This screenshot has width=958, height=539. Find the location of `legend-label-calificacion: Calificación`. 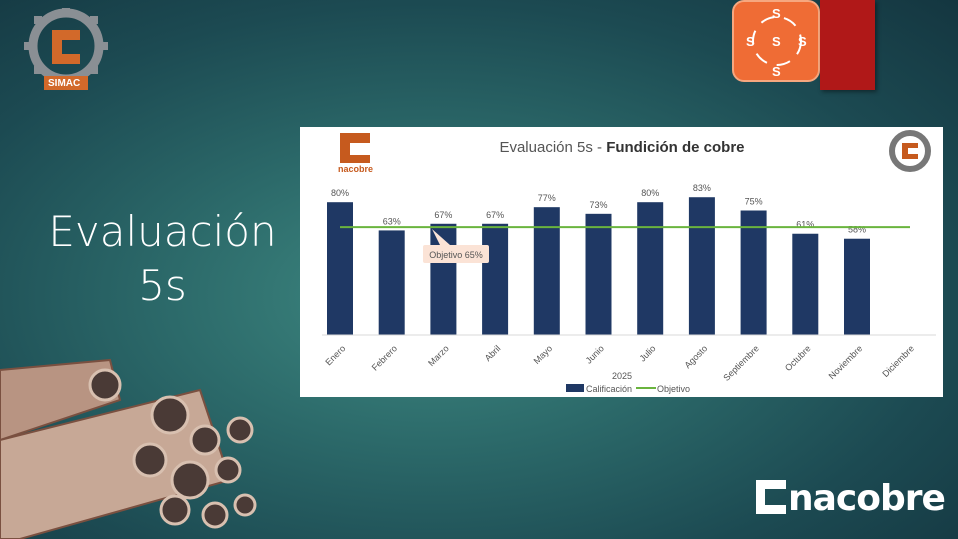

legend-label-calificacion: Calificación is located at coordinates (609, 389).